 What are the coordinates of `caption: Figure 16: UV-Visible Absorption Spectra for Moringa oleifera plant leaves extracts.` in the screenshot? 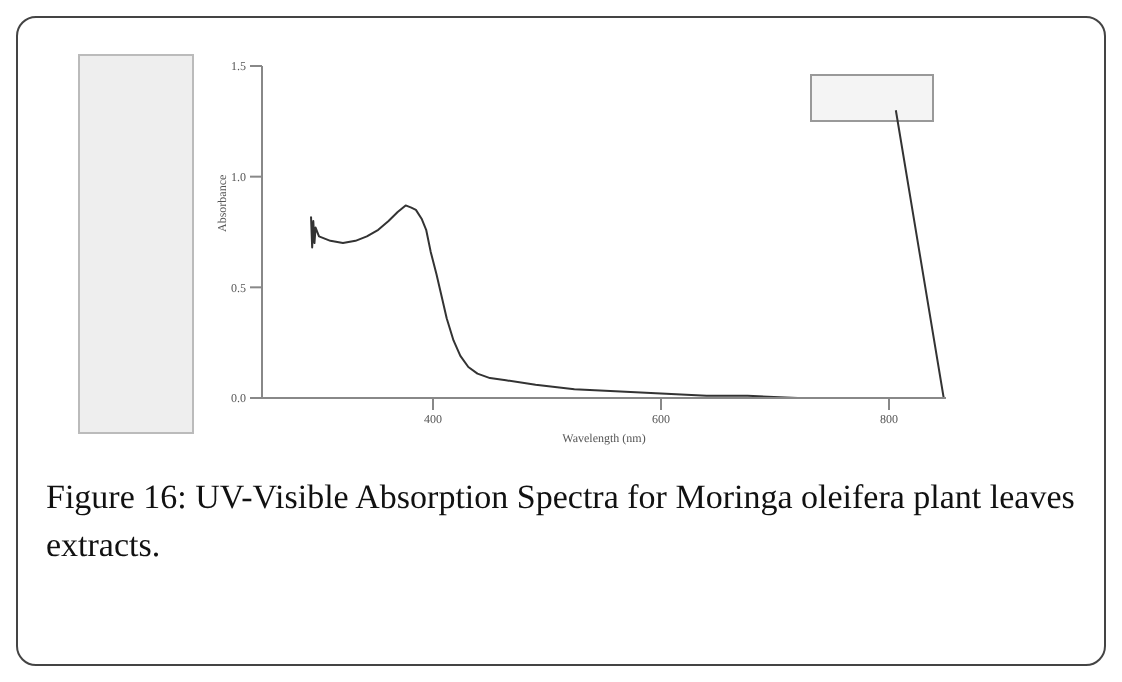 It's located at (561, 522).